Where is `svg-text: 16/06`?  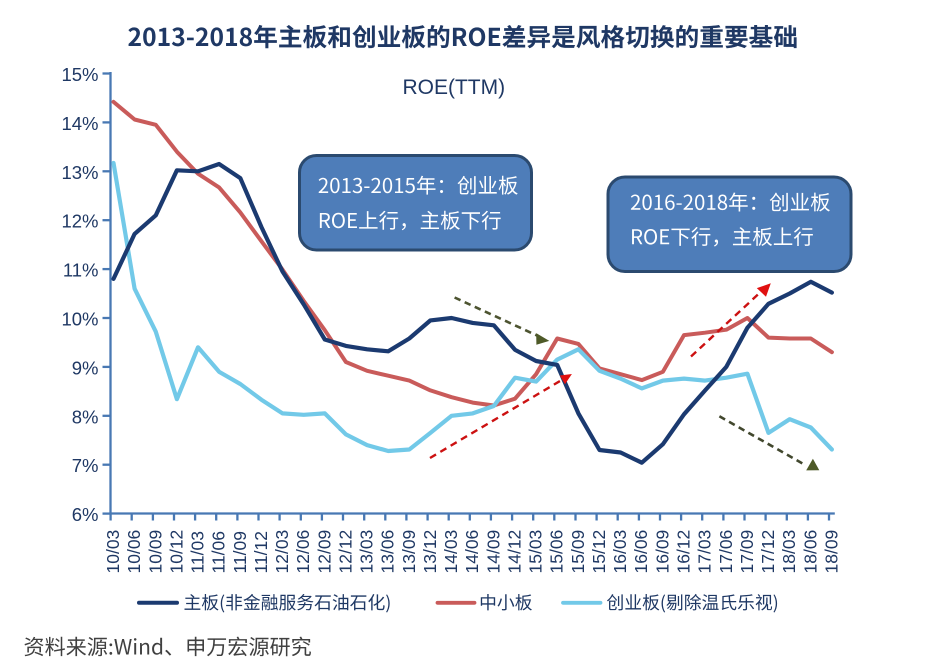
svg-text: 16/06 is located at coordinates (641, 552).